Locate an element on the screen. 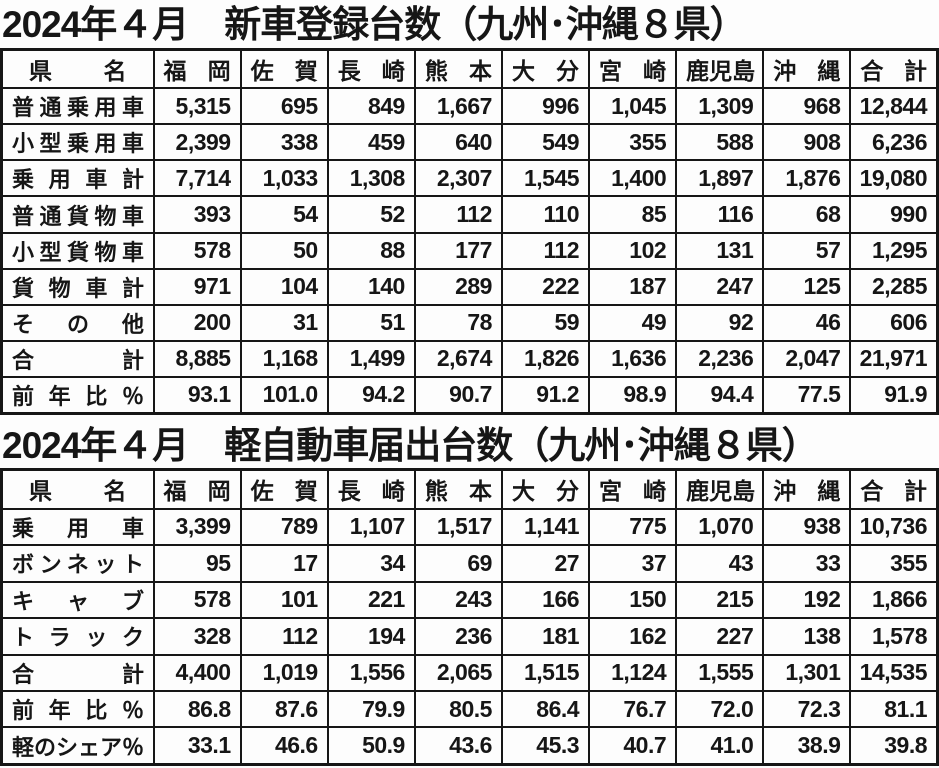  value-cell: 110 is located at coordinates (545, 214).